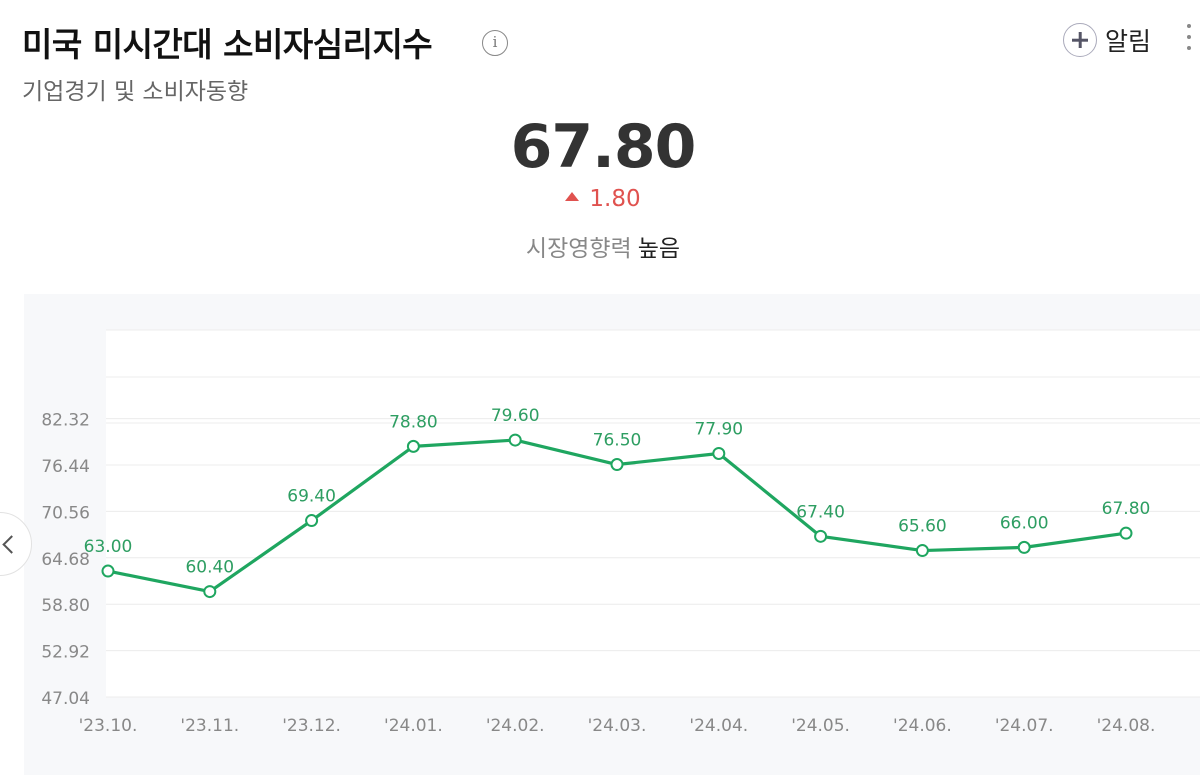 The height and width of the screenshot is (775, 1200). What do you see at coordinates (108, 547) in the screenshot?
I see `data-label: 63.00` at bounding box center [108, 547].